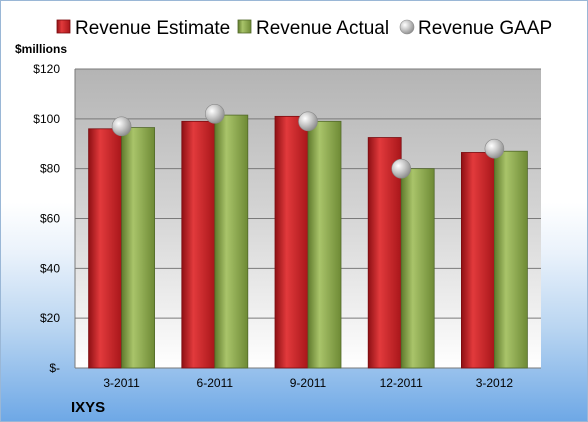 The width and height of the screenshot is (588, 422). I want to click on legend-label: Revenue GAAP, so click(485, 28).